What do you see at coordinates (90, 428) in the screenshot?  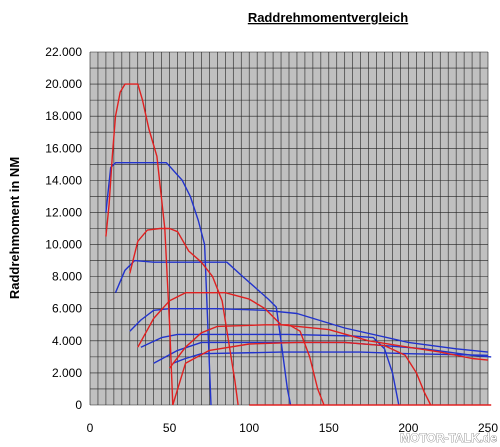 I see `x-tick-label: 0` at bounding box center [90, 428].